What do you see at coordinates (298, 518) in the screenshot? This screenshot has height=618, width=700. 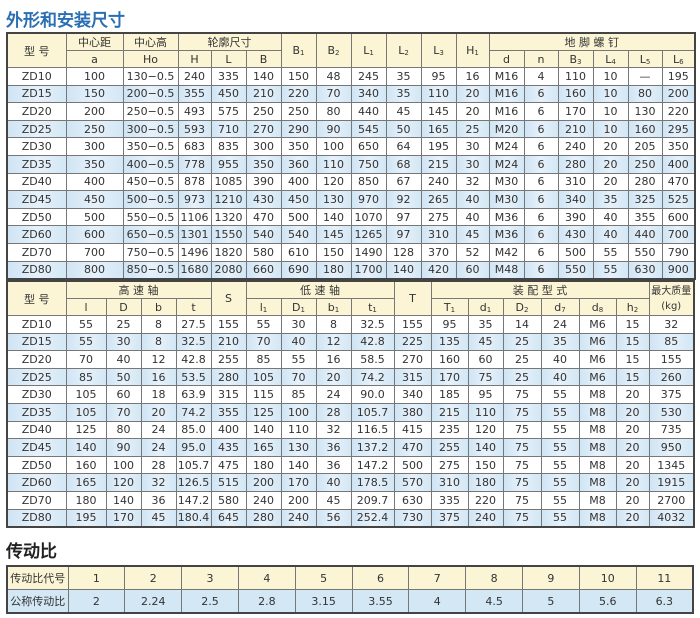 I see `value-cell: 240` at bounding box center [298, 518].